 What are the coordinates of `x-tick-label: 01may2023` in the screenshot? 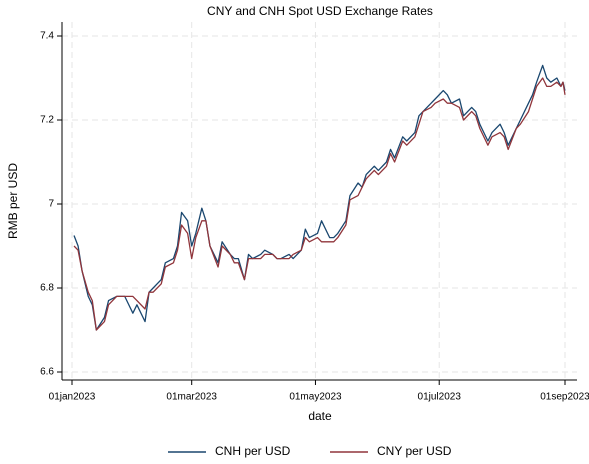 It's located at (315, 397).